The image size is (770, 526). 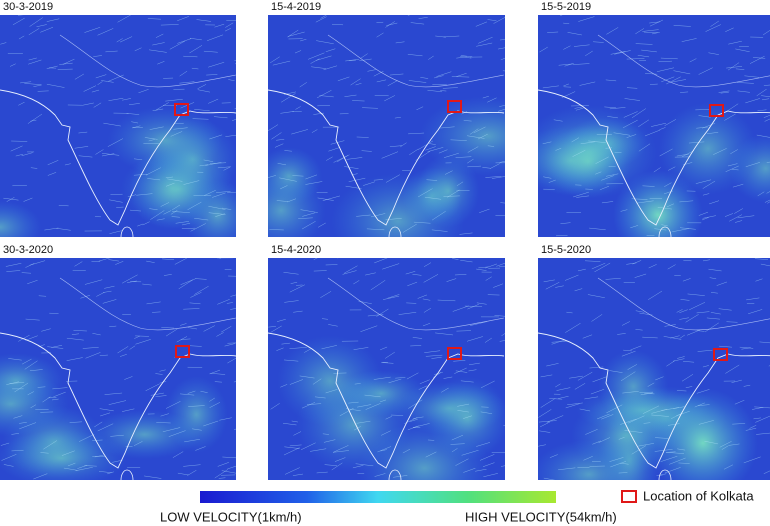 I want to click on kolkata-marker, so click(x=181, y=109).